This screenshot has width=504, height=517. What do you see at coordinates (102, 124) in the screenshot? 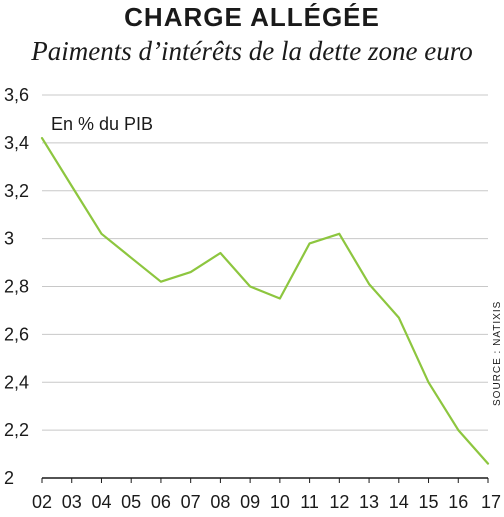
I see `unit-label: En % du PIB` at bounding box center [102, 124].